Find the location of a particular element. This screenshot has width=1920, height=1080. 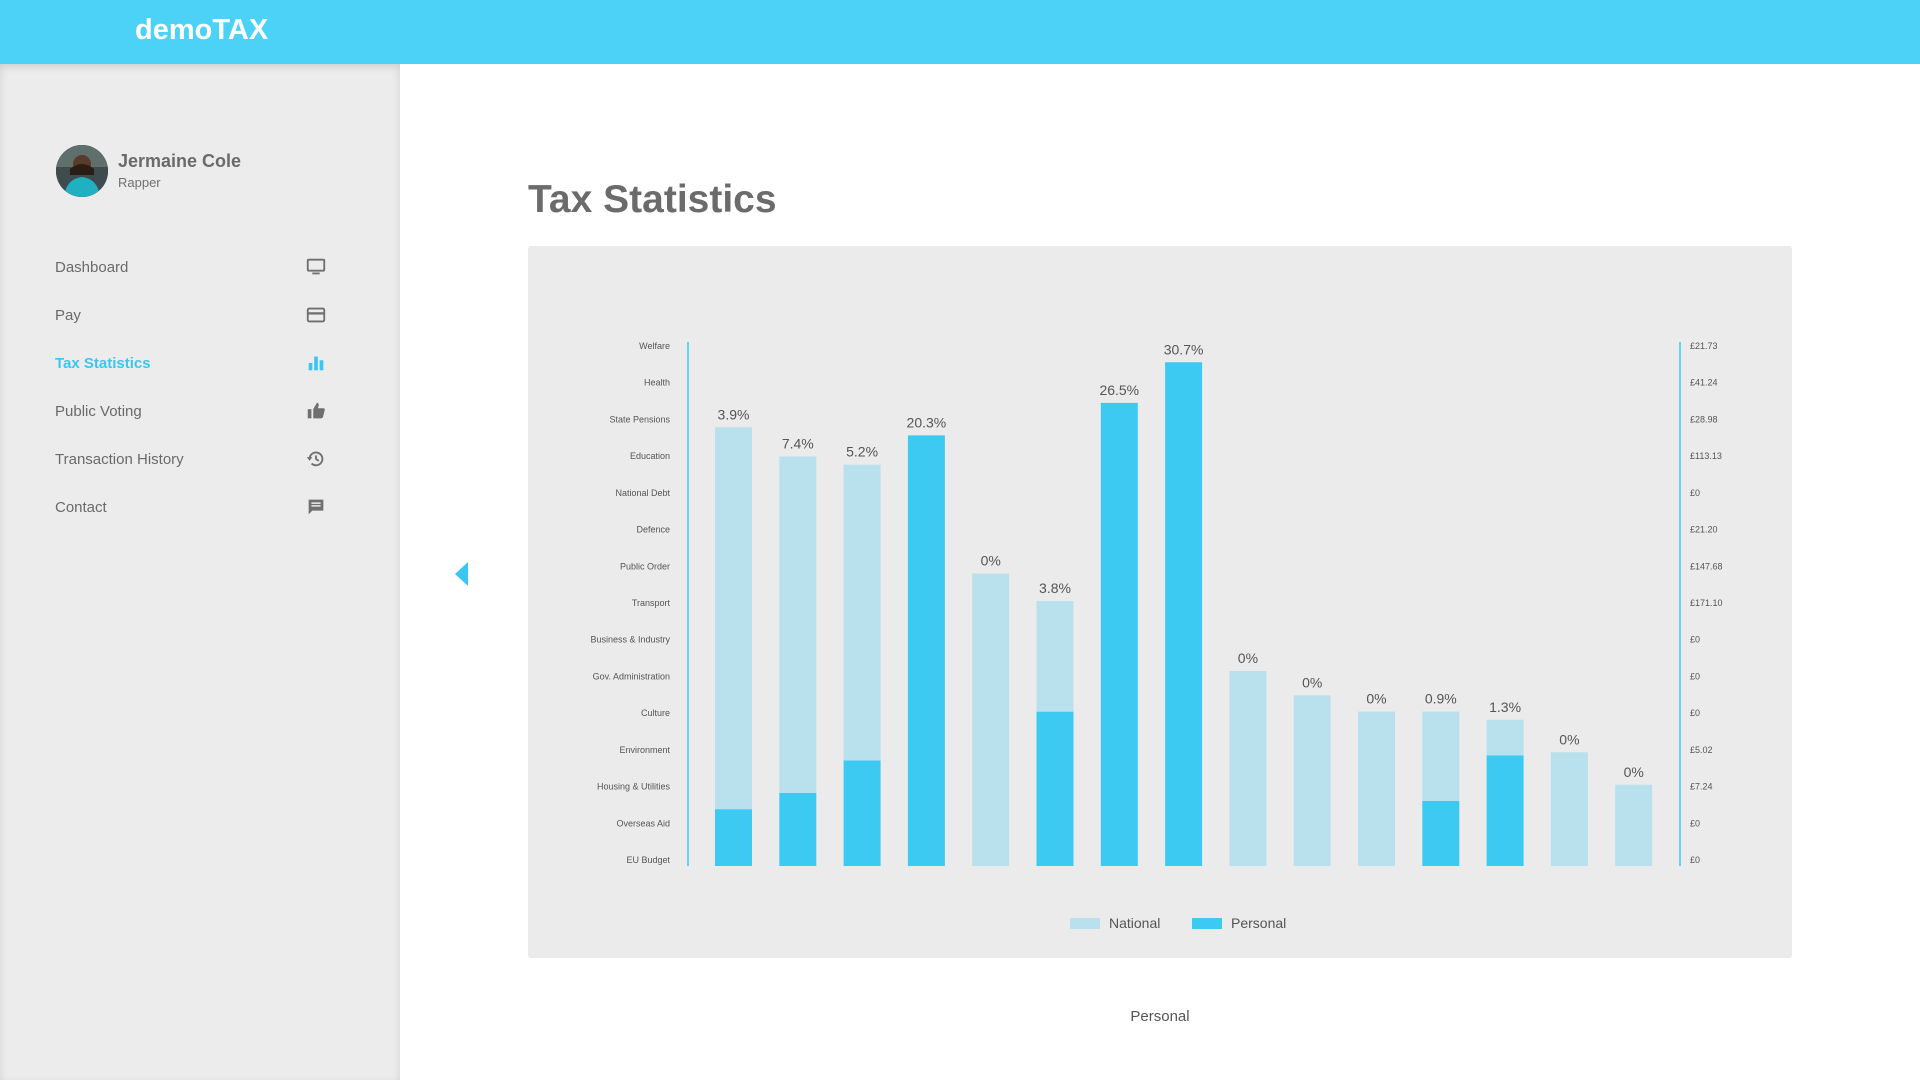

sidebar-item-label: Pay is located at coordinates (68, 315).